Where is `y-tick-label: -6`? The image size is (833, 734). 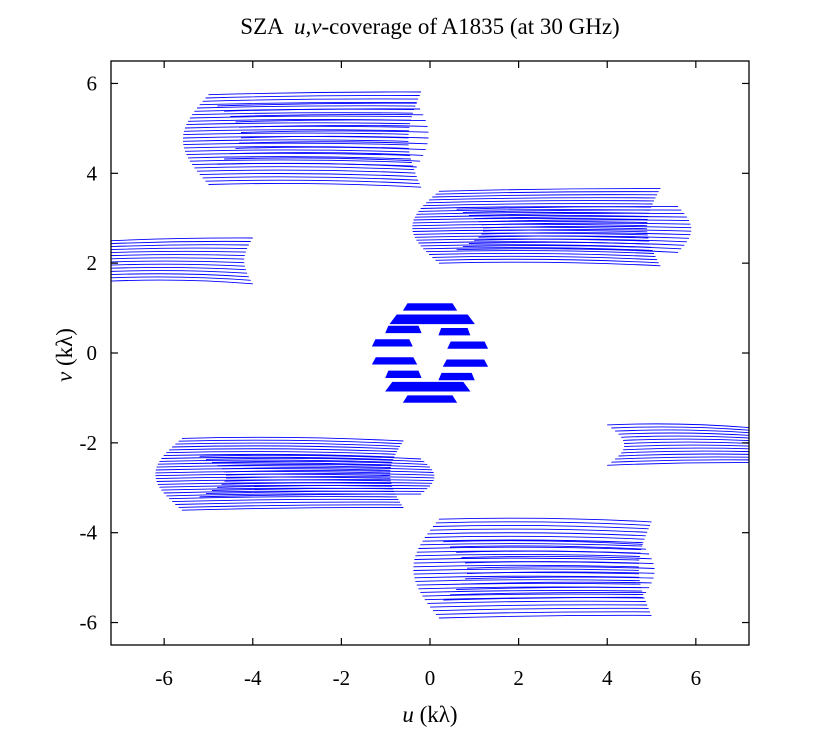 y-tick-label: -6 is located at coordinates (89, 623).